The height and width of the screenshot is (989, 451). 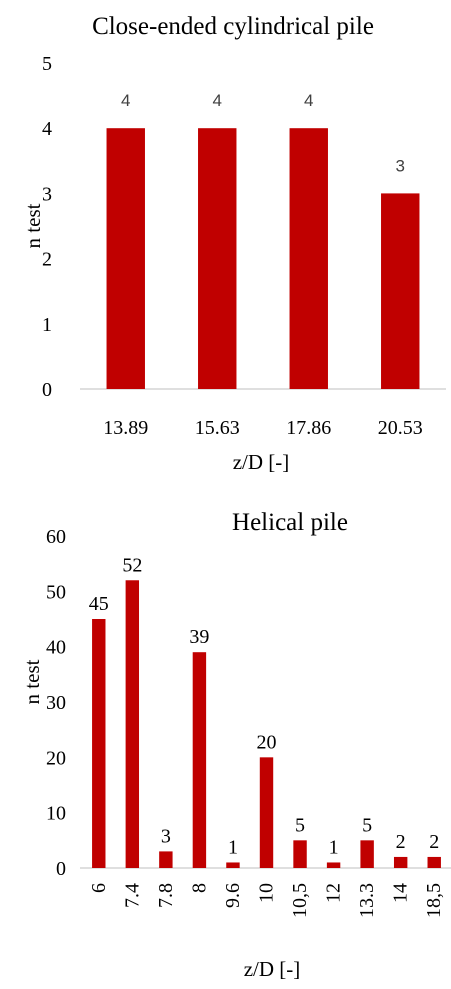 What do you see at coordinates (32, 681) in the screenshot?
I see `chart2-y-axis-label: n test` at bounding box center [32, 681].